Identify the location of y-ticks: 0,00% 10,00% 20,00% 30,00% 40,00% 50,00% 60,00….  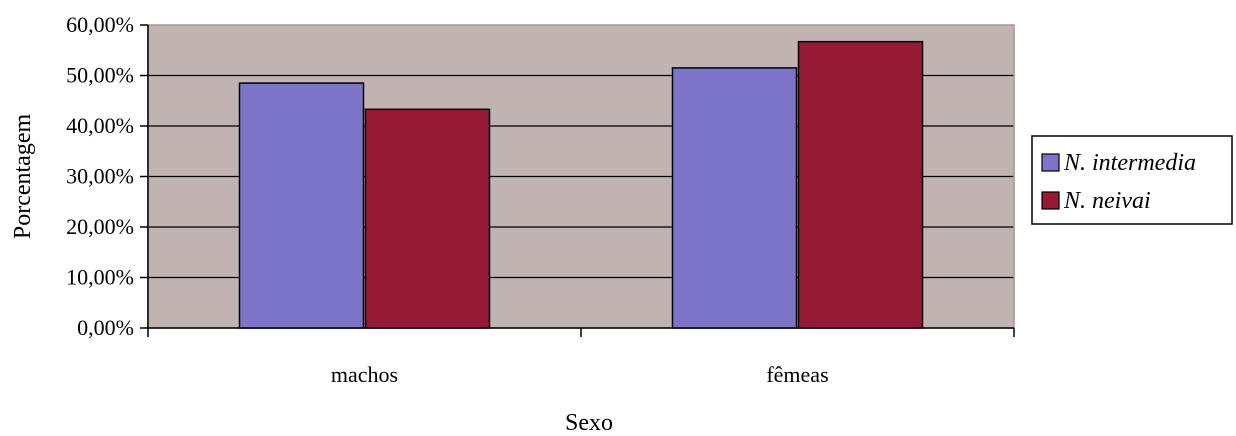
(107, 176).